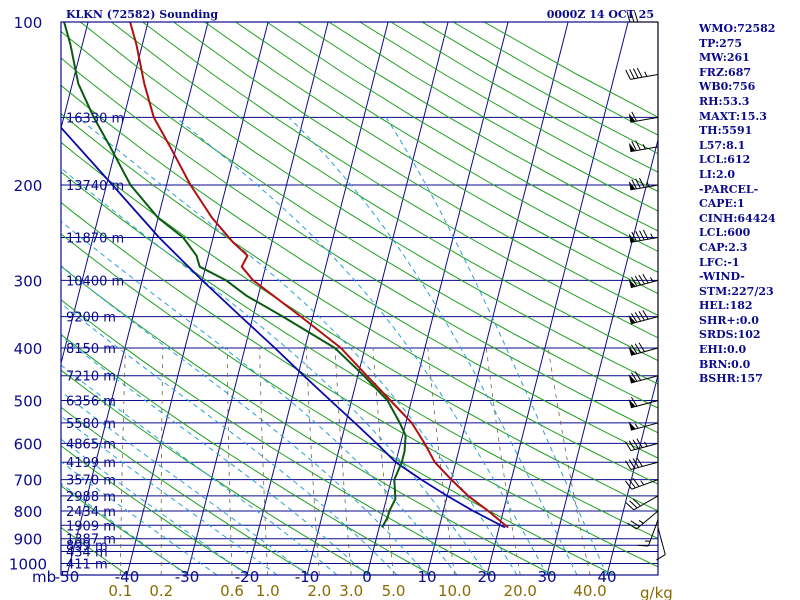  Describe the element at coordinates (724, 101) in the screenshot. I see `index-row: RH:53.3` at that location.